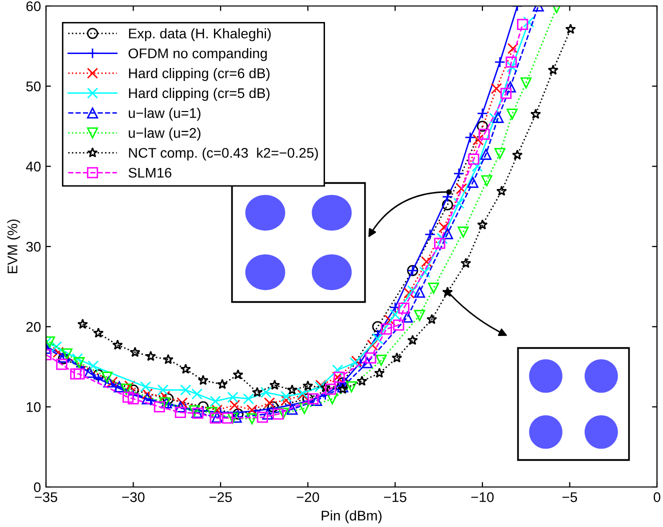 This screenshot has width=663, height=527. Describe the element at coordinates (657, 497) in the screenshot. I see `x-tick-label: 0` at that location.